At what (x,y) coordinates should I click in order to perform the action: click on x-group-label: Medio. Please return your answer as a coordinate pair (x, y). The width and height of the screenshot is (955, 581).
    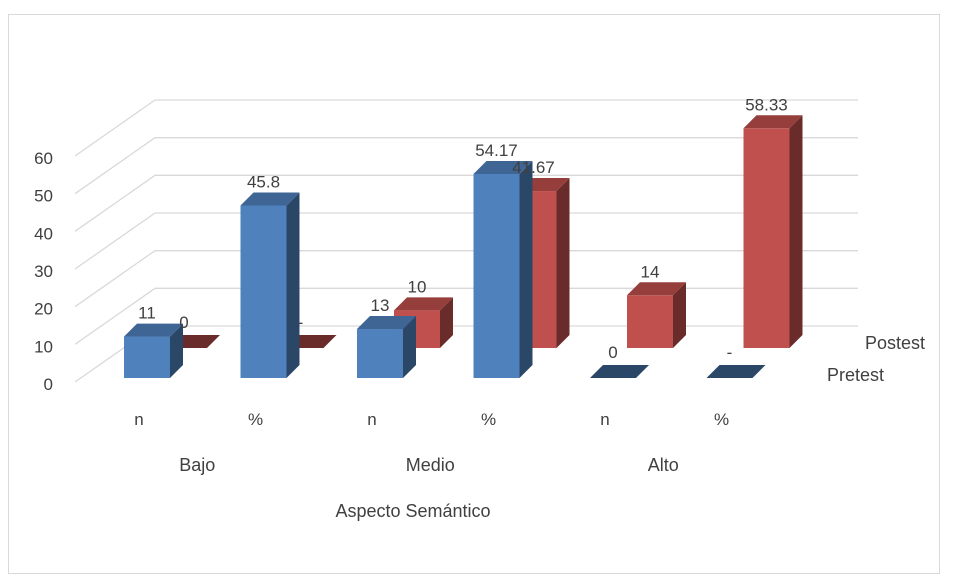
    Looking at the image, I should click on (430, 465).